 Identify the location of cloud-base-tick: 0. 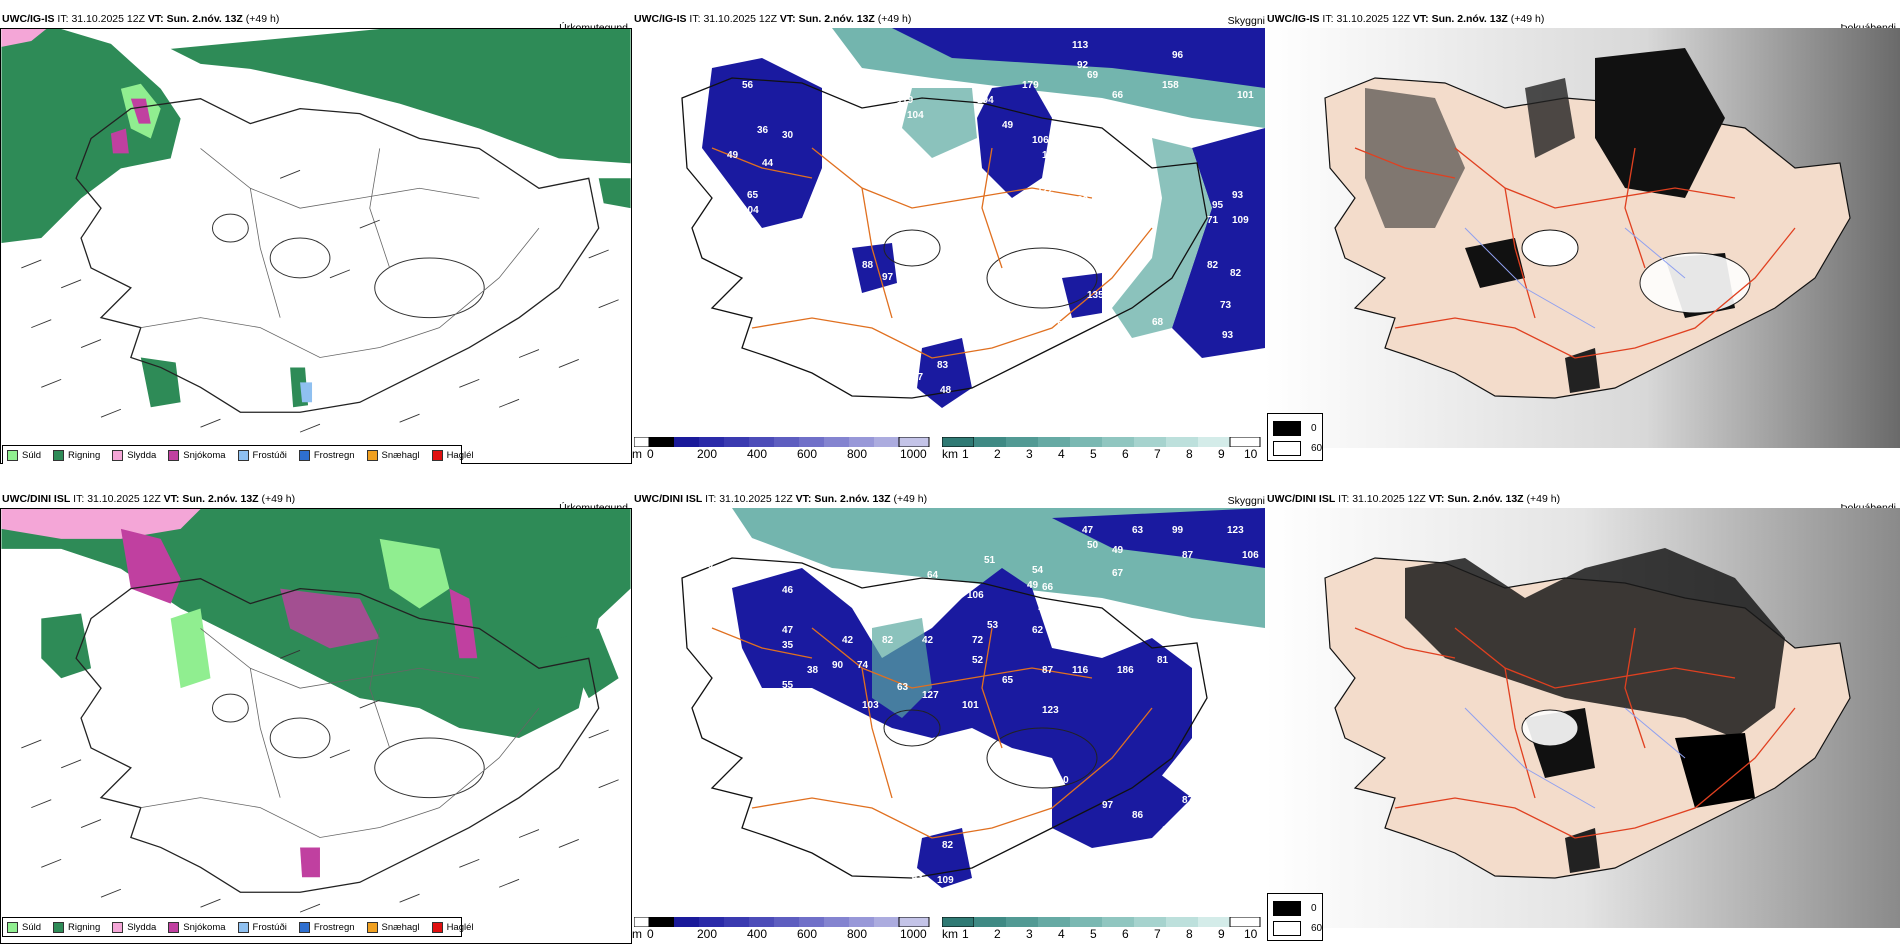
(650, 934).